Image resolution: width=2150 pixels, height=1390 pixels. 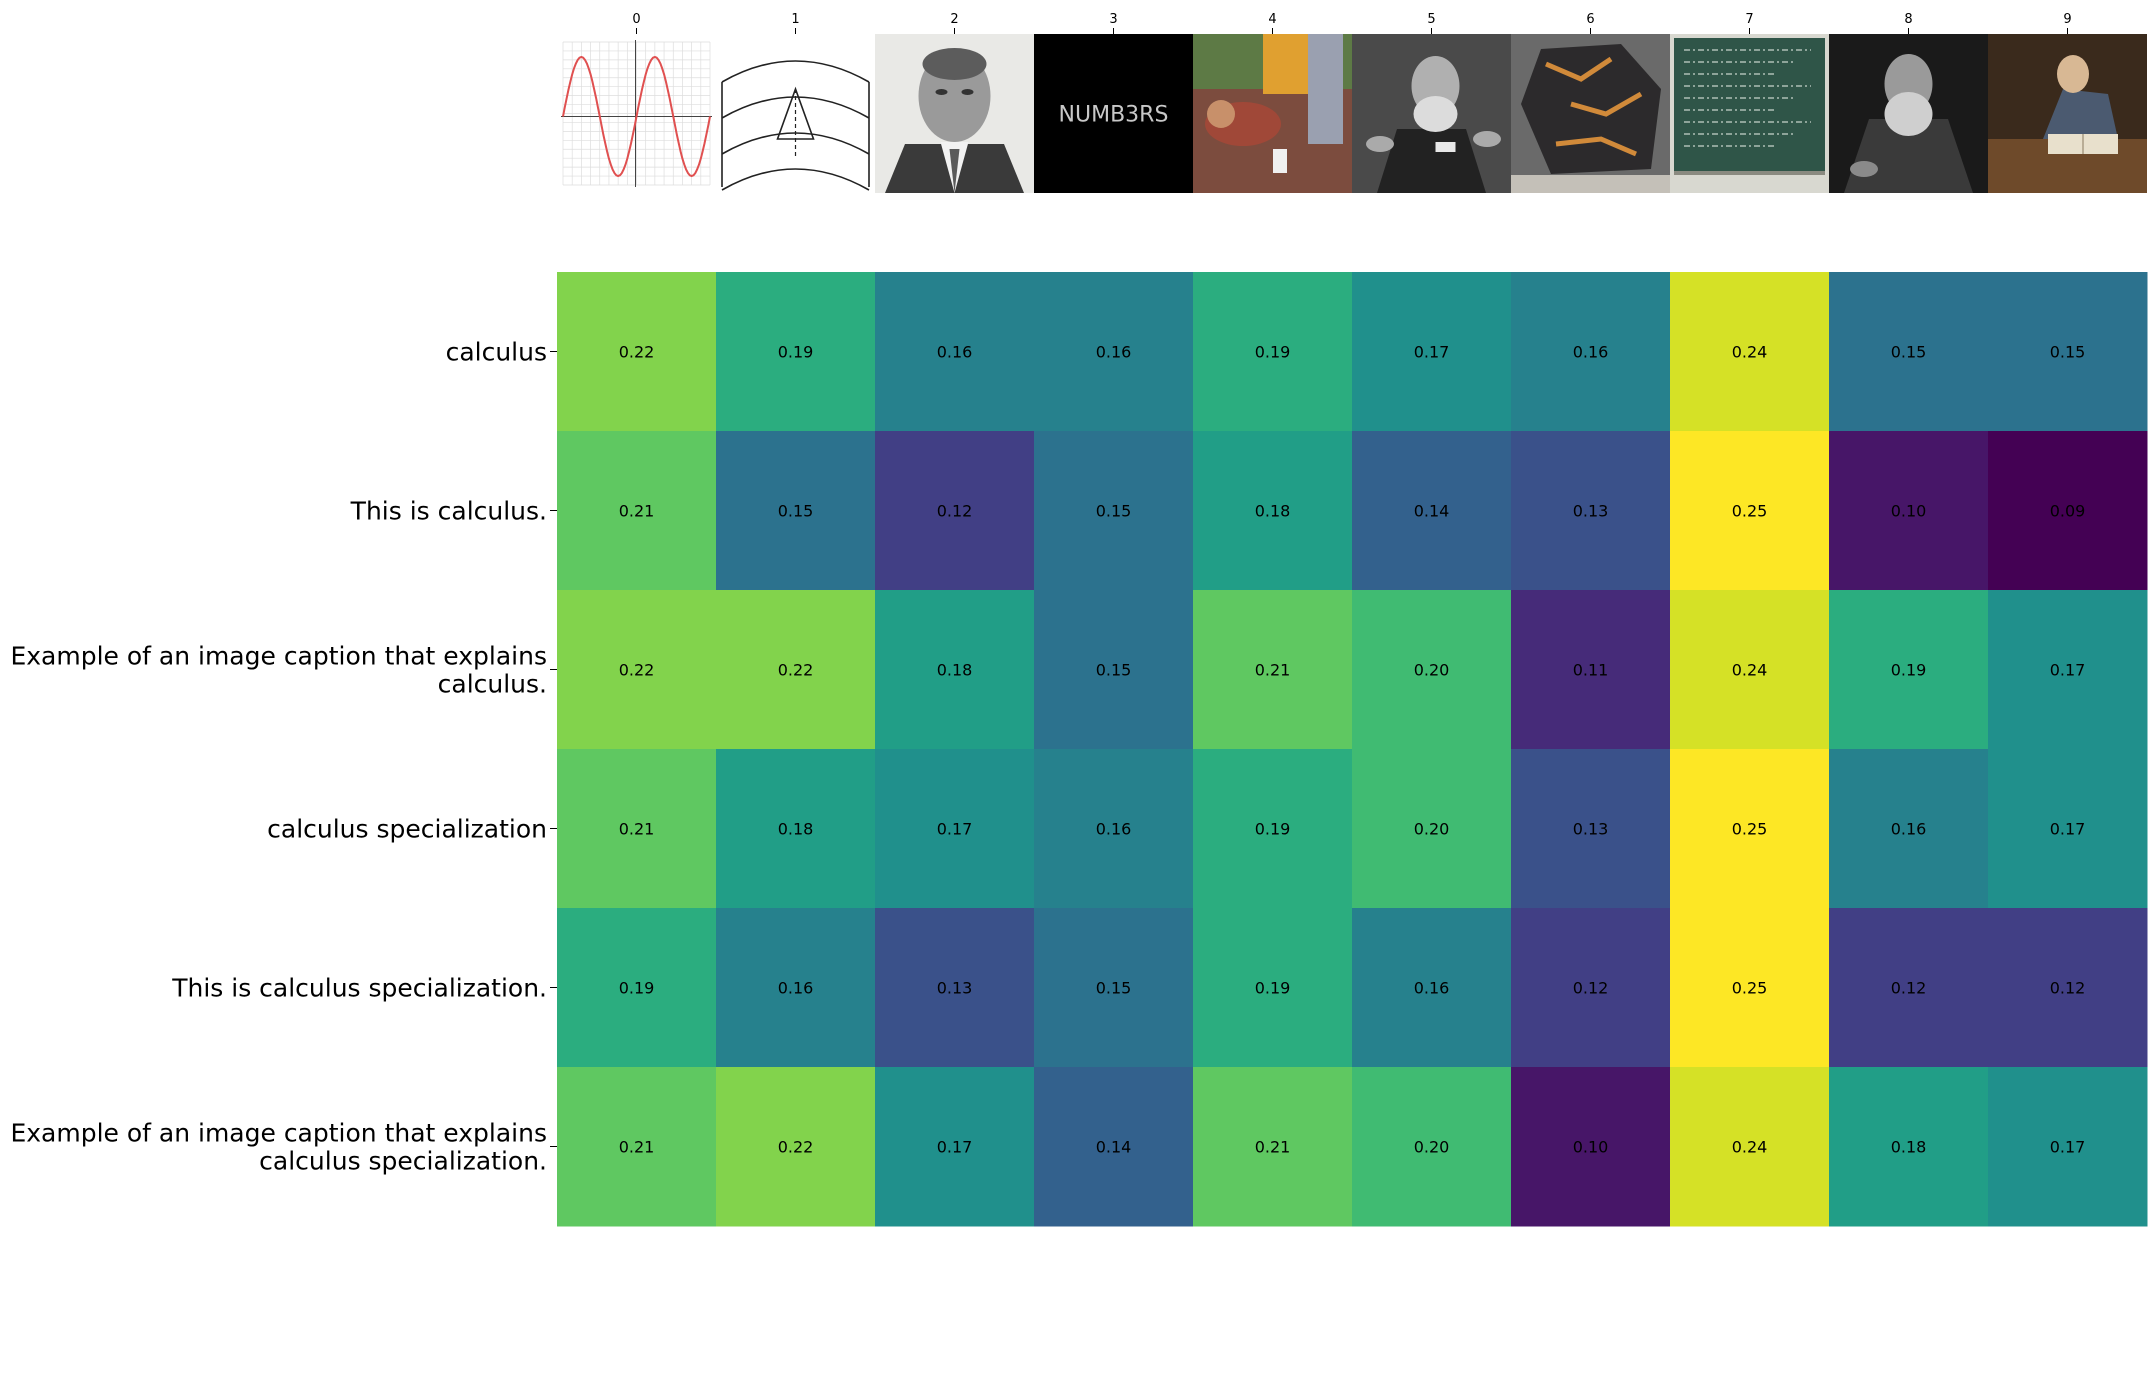 I want to click on column-index-label: 0, so click(x=636, y=19).